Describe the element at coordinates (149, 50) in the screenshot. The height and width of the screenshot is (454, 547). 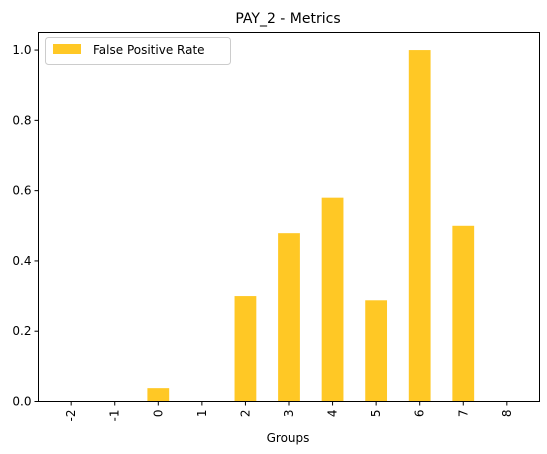
I see `legend-label: False Positive Rate` at that location.